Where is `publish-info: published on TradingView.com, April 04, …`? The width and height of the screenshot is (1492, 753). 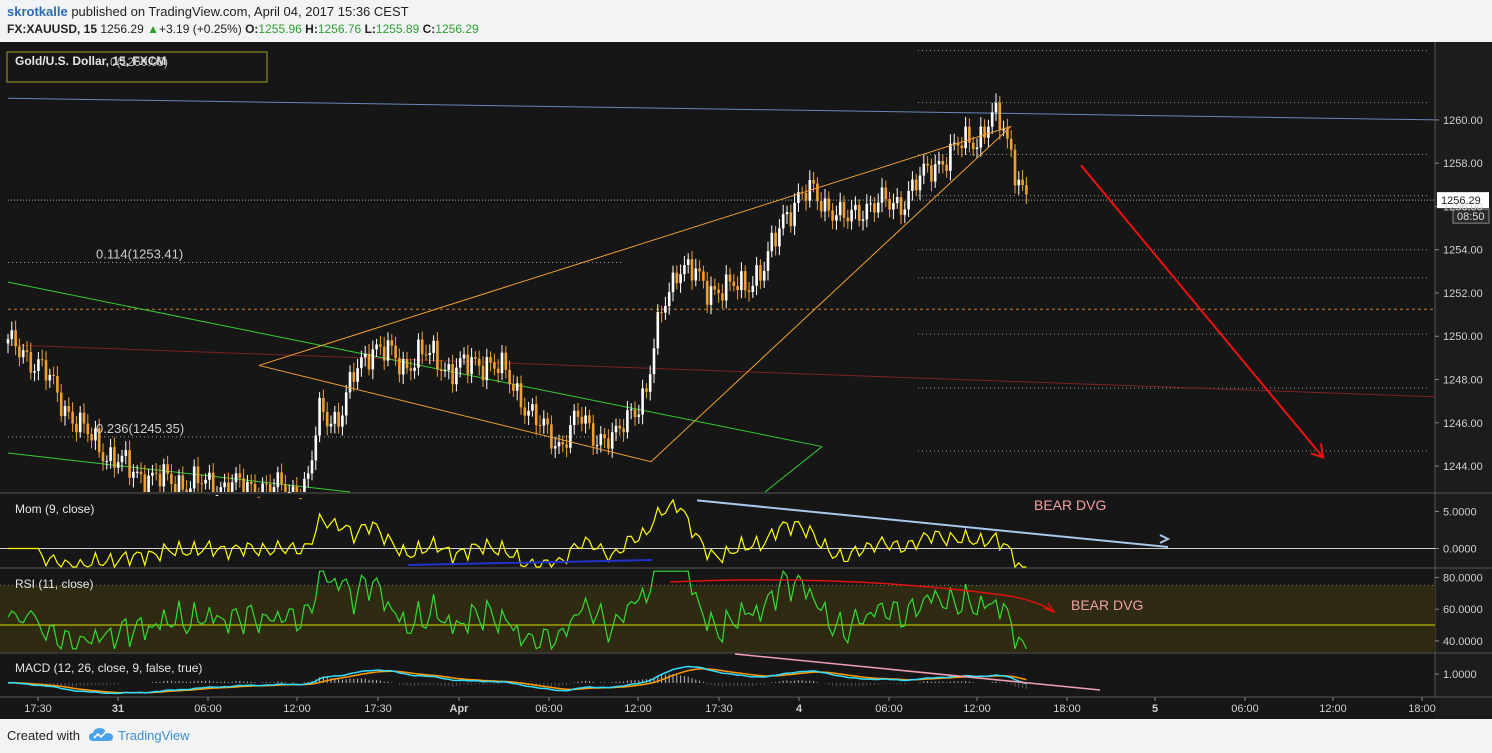 publish-info: published on TradingView.com, April 04, … is located at coordinates (238, 11).